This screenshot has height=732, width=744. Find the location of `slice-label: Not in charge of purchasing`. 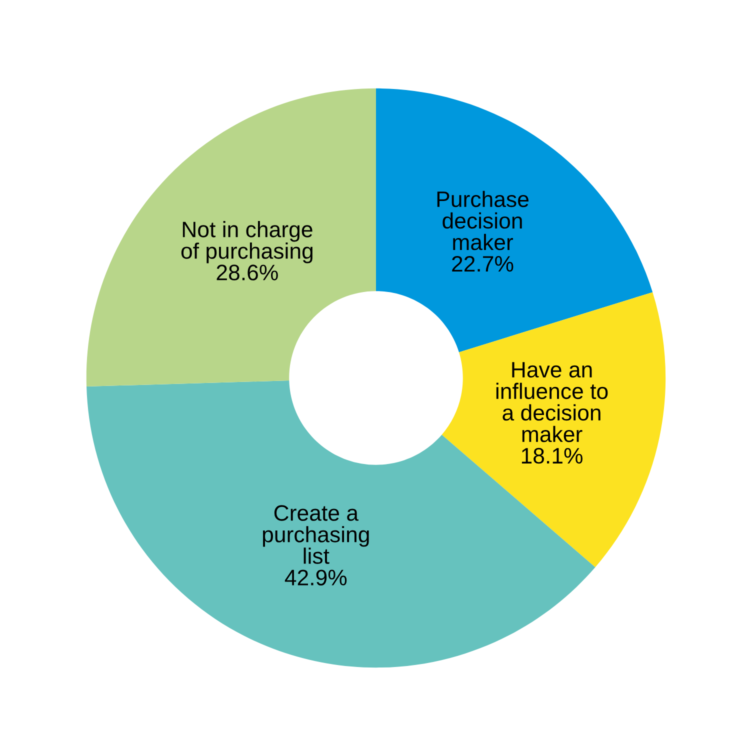

slice-label: Not in charge of purchasing is located at coordinates (246, 242).